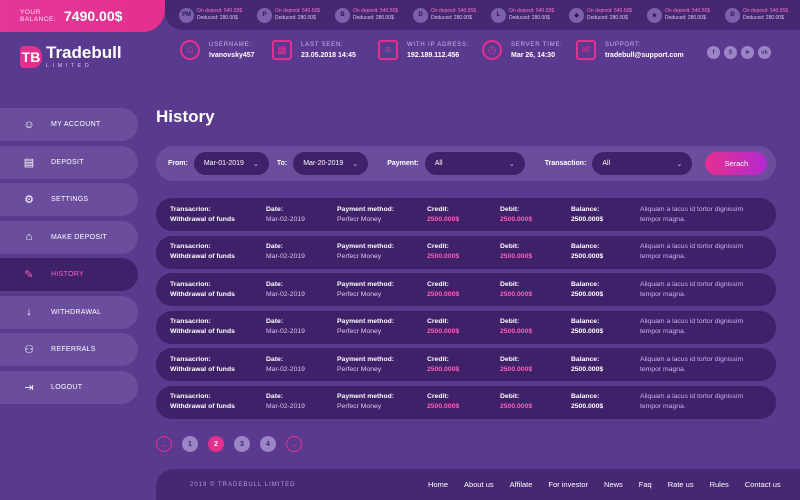 The width and height of the screenshot is (800, 500). I want to click on page-button: 1, so click(190, 444).